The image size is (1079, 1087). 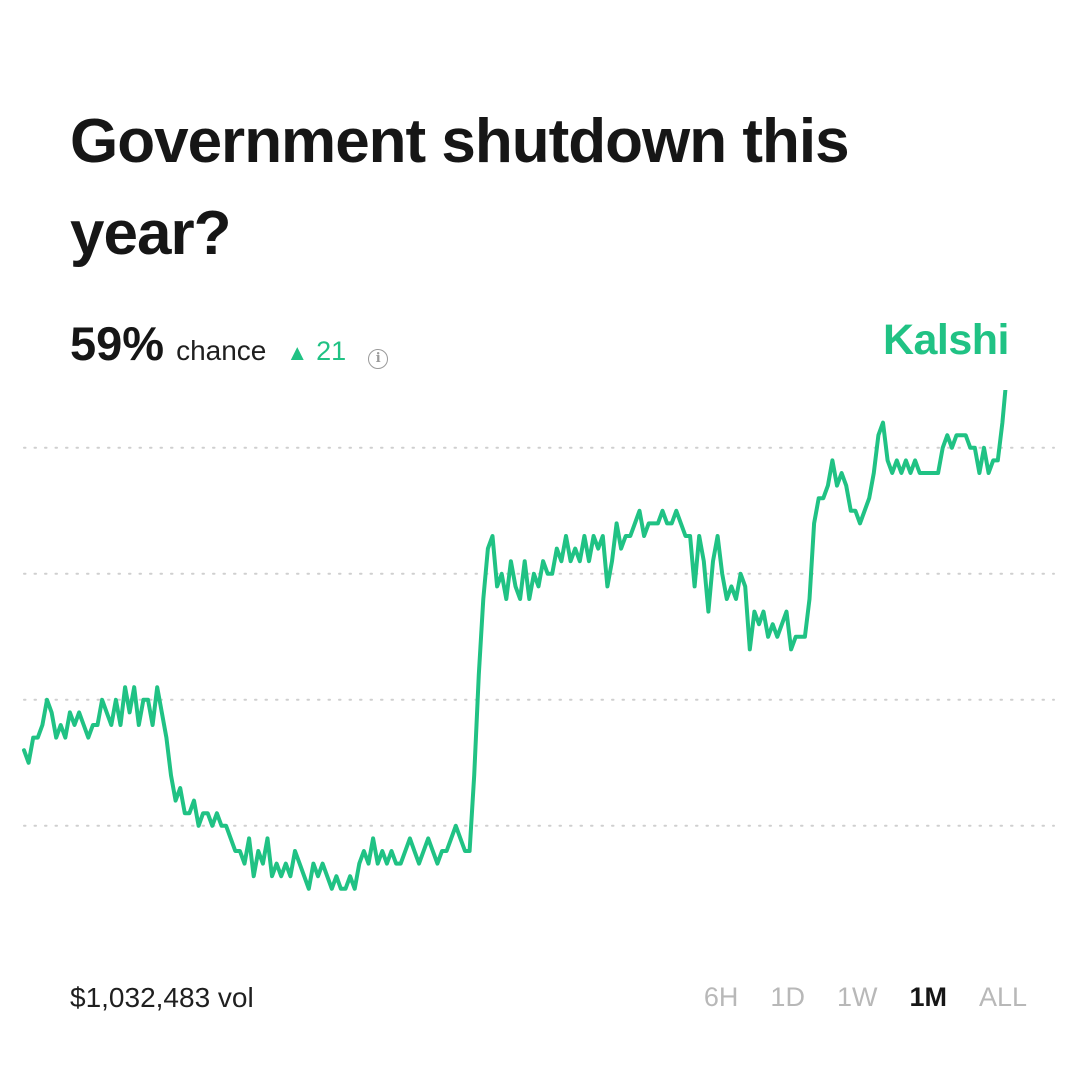 What do you see at coordinates (378, 358) in the screenshot?
I see `info-icon: i` at bounding box center [378, 358].